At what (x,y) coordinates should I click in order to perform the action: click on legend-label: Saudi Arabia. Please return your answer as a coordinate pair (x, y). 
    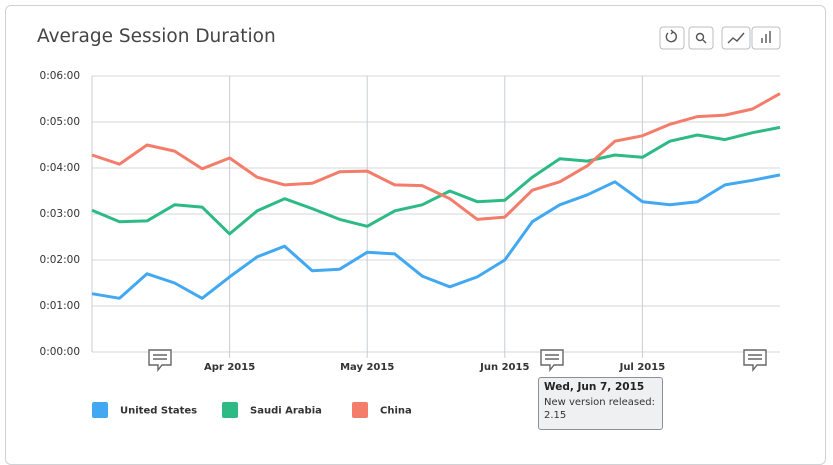
    Looking at the image, I should click on (286, 411).